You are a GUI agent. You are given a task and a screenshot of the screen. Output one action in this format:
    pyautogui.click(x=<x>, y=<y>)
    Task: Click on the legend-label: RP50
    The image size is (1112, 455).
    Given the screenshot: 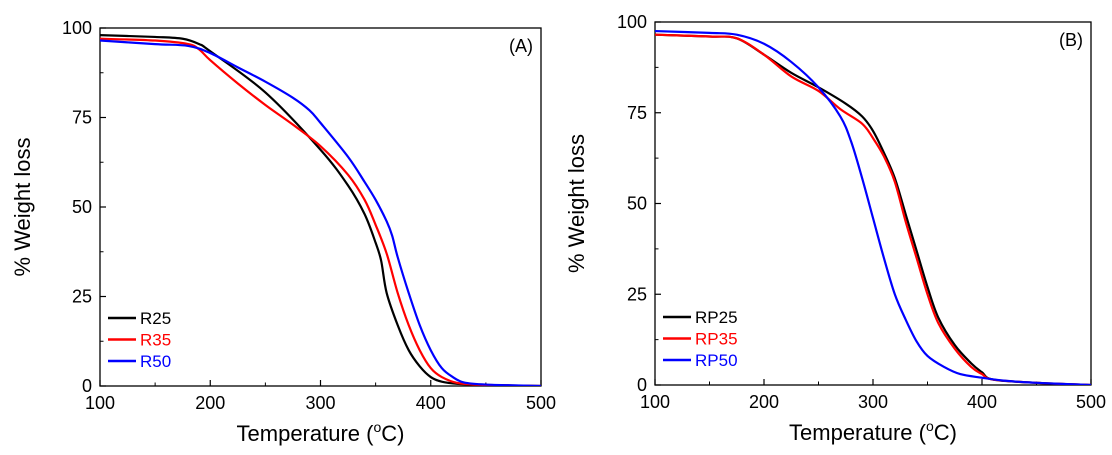 What is the action you would take?
    pyautogui.click(x=716, y=360)
    